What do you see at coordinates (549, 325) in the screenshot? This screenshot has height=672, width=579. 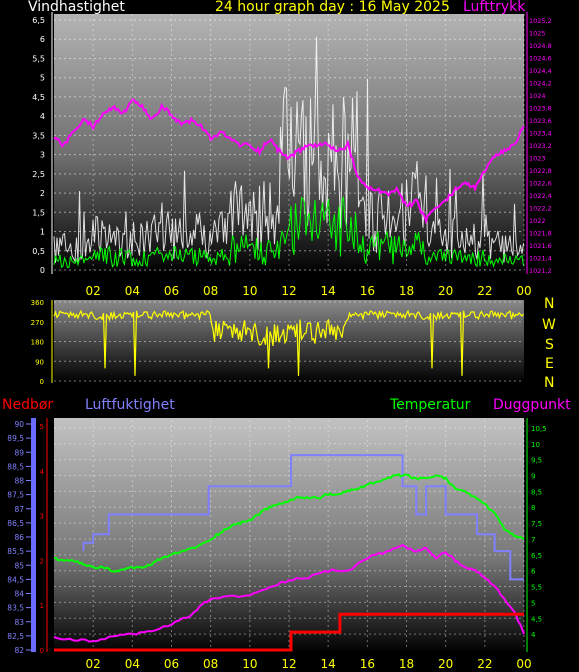 I see `compass-label-w: W` at bounding box center [549, 325].